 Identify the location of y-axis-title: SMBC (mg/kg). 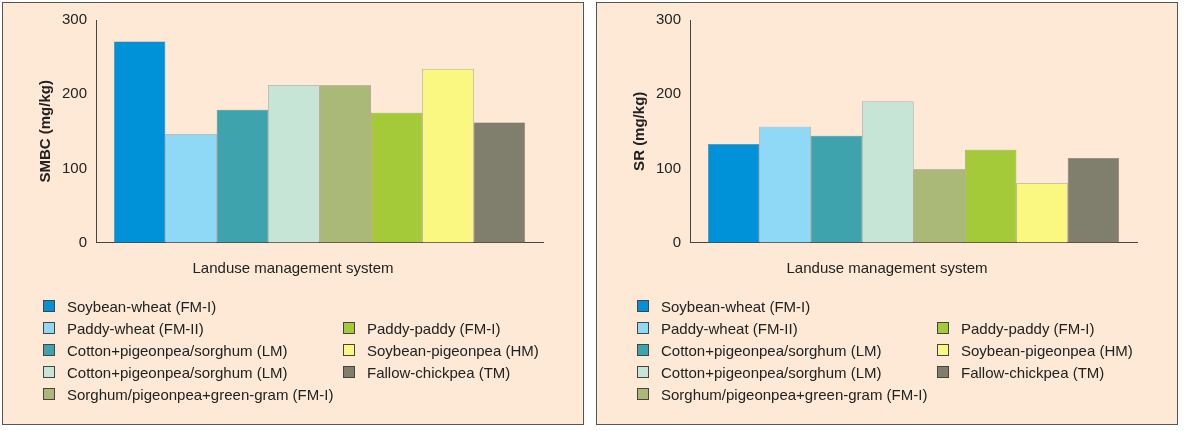
(45, 131).